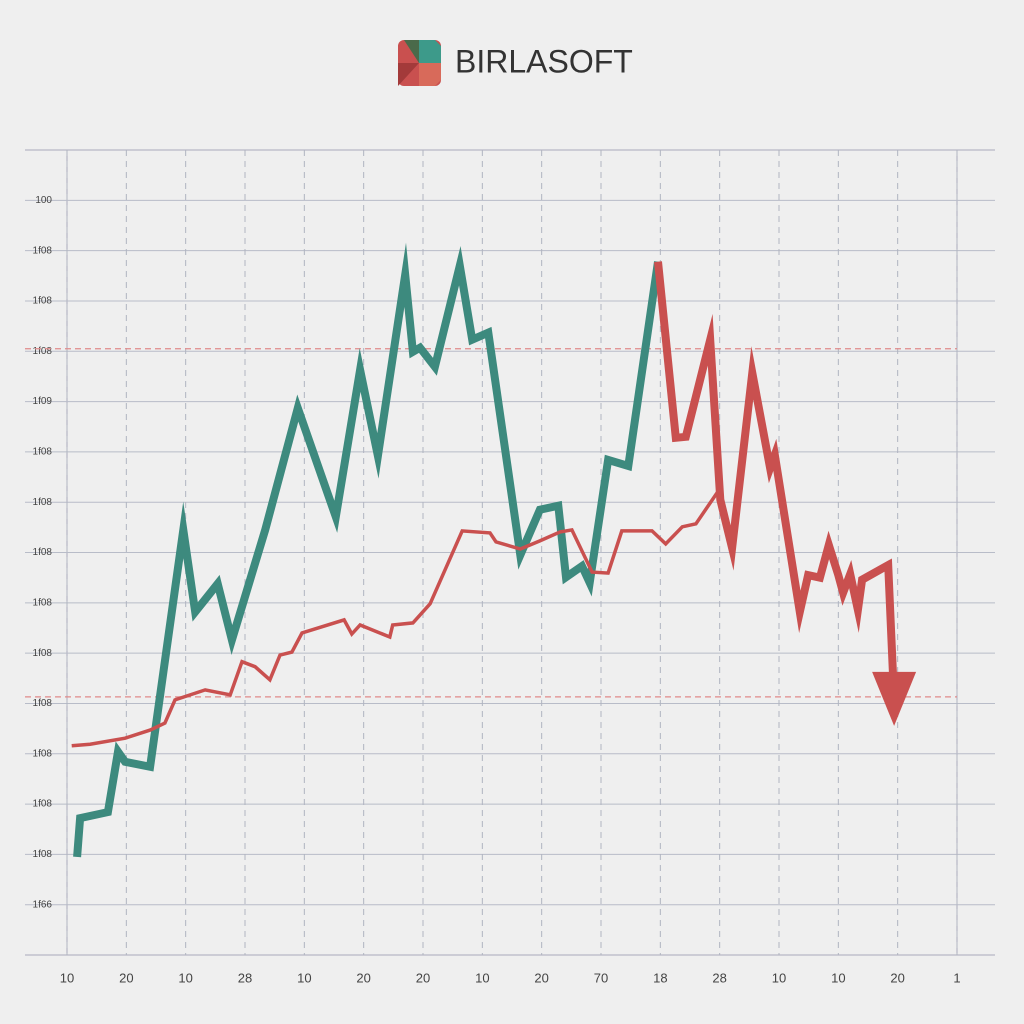 This screenshot has height=1024, width=1024. I want to click on x-tick-label: 70, so click(601, 977).